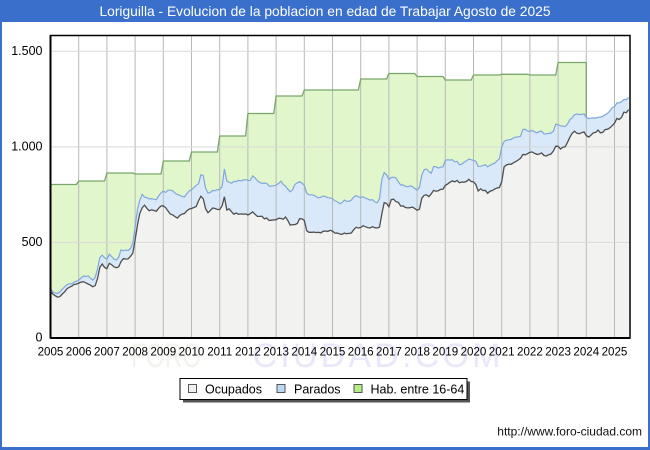 The image size is (650, 450). Describe the element at coordinates (333, 352) in the screenshot. I see `svg-text: 2015` at that location.